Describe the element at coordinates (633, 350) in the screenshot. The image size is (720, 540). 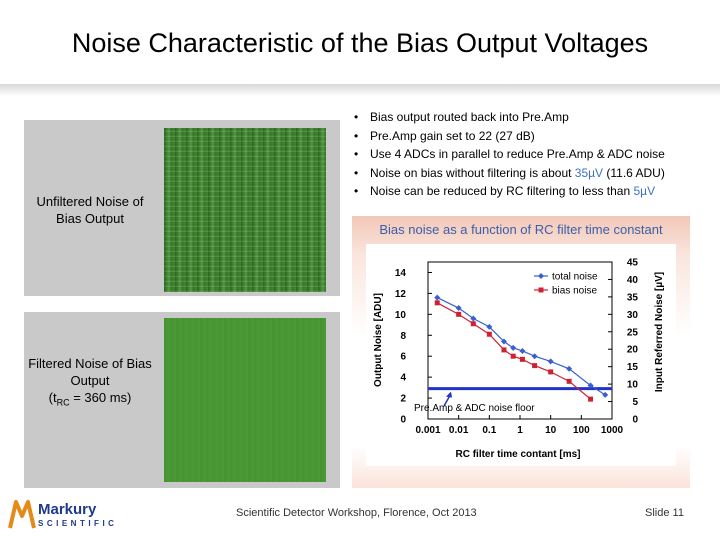
I see `y2-tick-label: 20` at that location.